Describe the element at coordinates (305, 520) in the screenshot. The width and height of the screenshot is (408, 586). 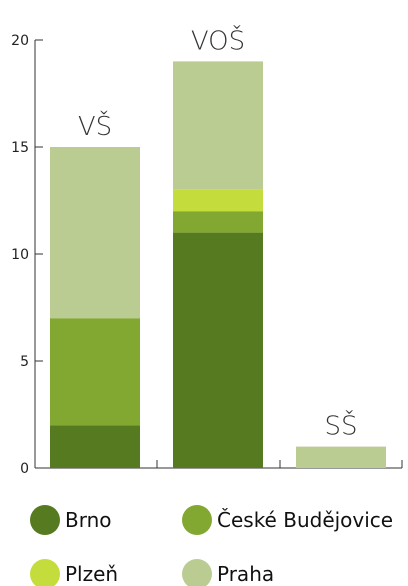
I see `legend-label: České Budějovice` at that location.